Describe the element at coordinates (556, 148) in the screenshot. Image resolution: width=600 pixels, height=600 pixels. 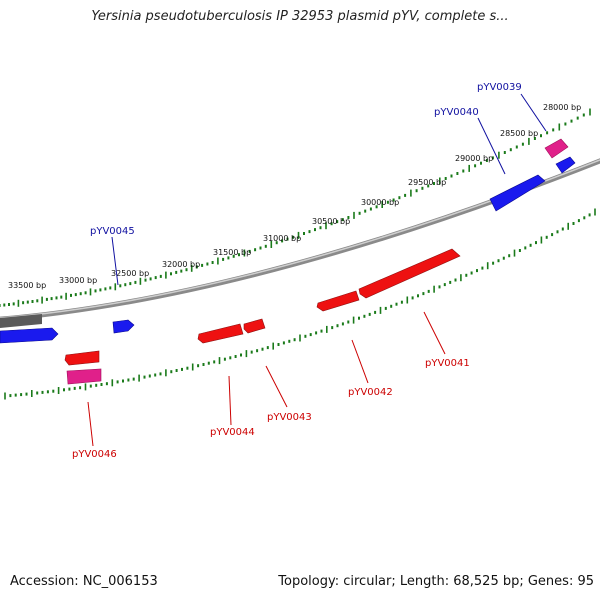
I see `gene-other-pink` at that location.